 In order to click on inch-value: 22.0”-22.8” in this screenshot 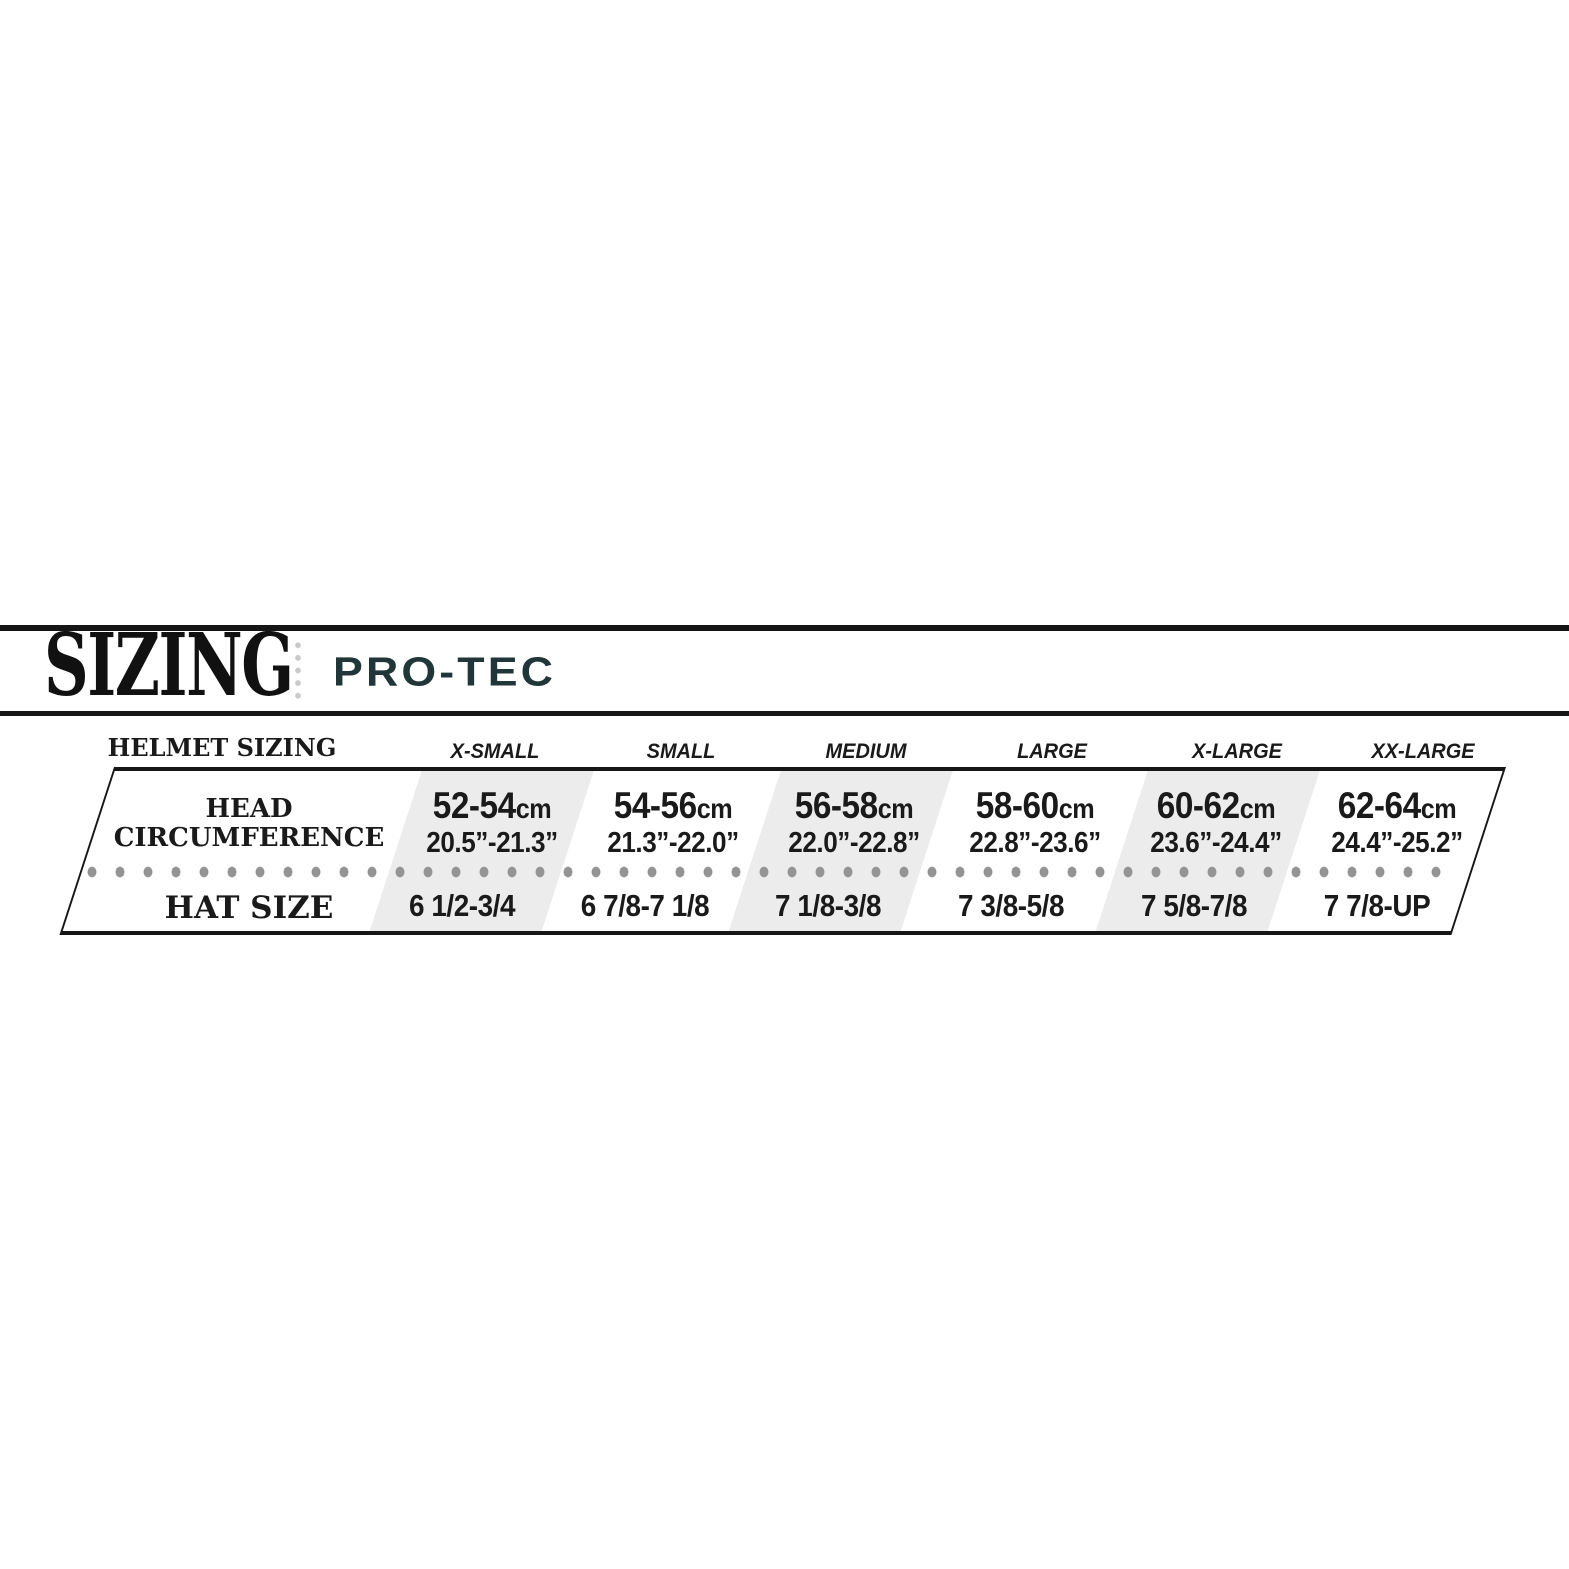, I will do `click(854, 843)`.